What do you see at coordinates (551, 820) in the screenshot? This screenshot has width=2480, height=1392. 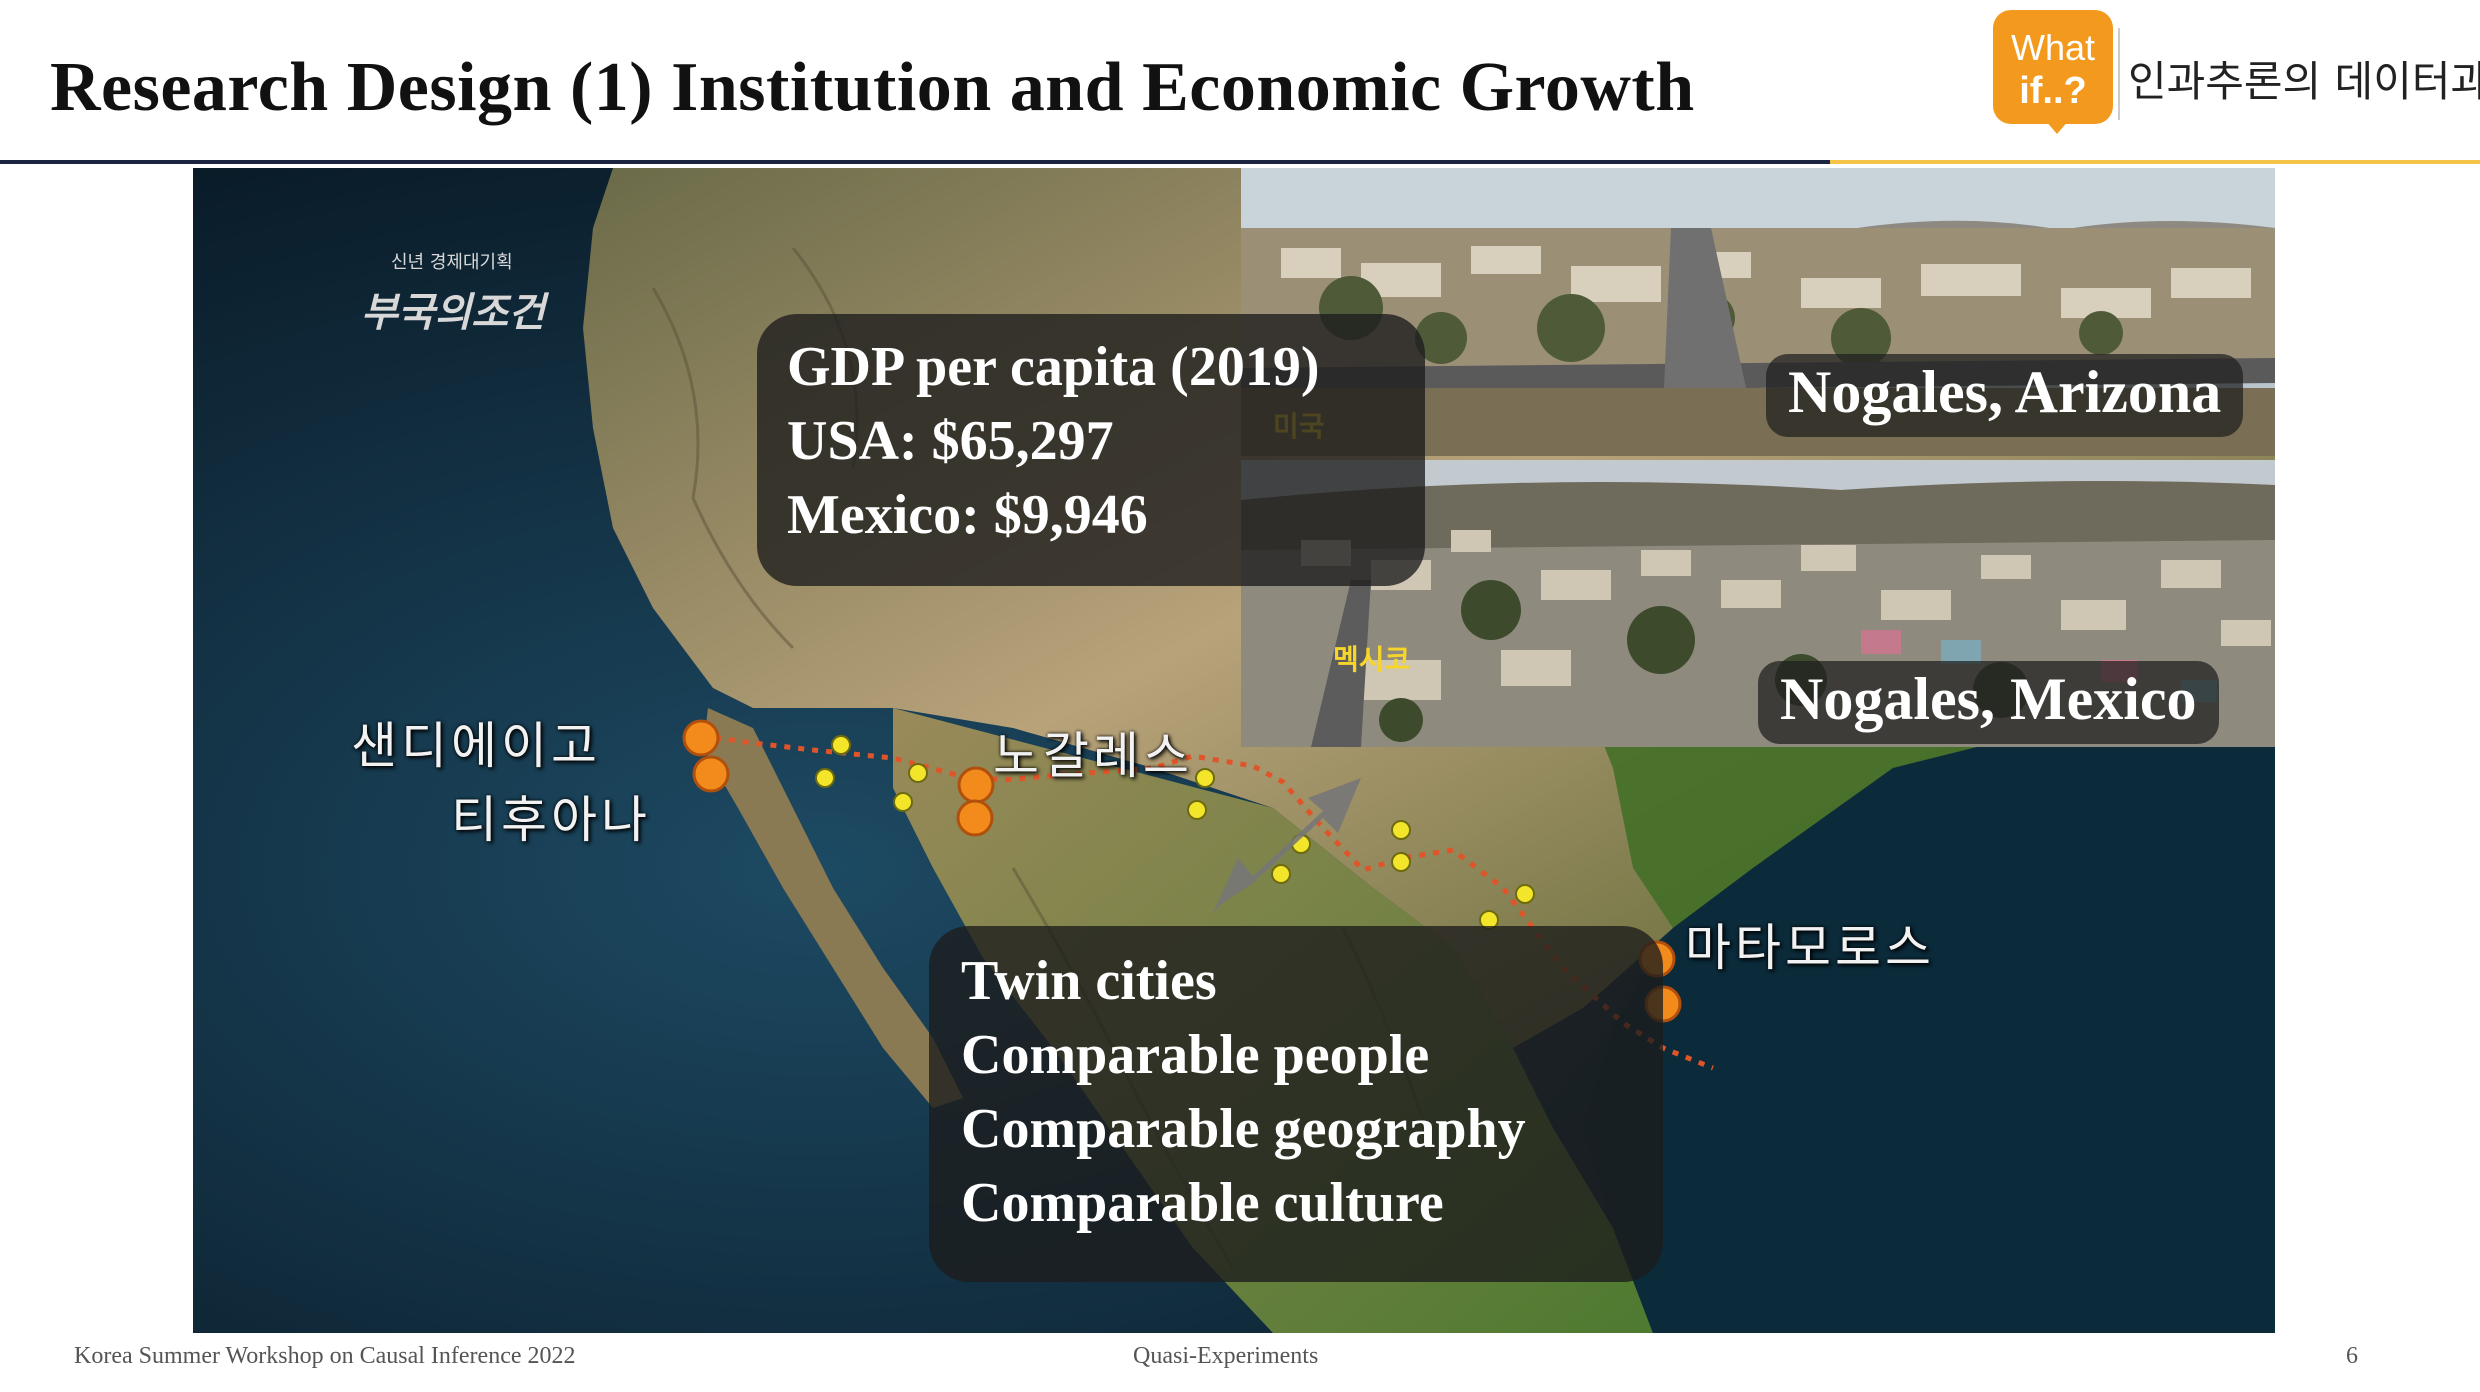 I see `city-label-tijuana: 티후아나` at bounding box center [551, 820].